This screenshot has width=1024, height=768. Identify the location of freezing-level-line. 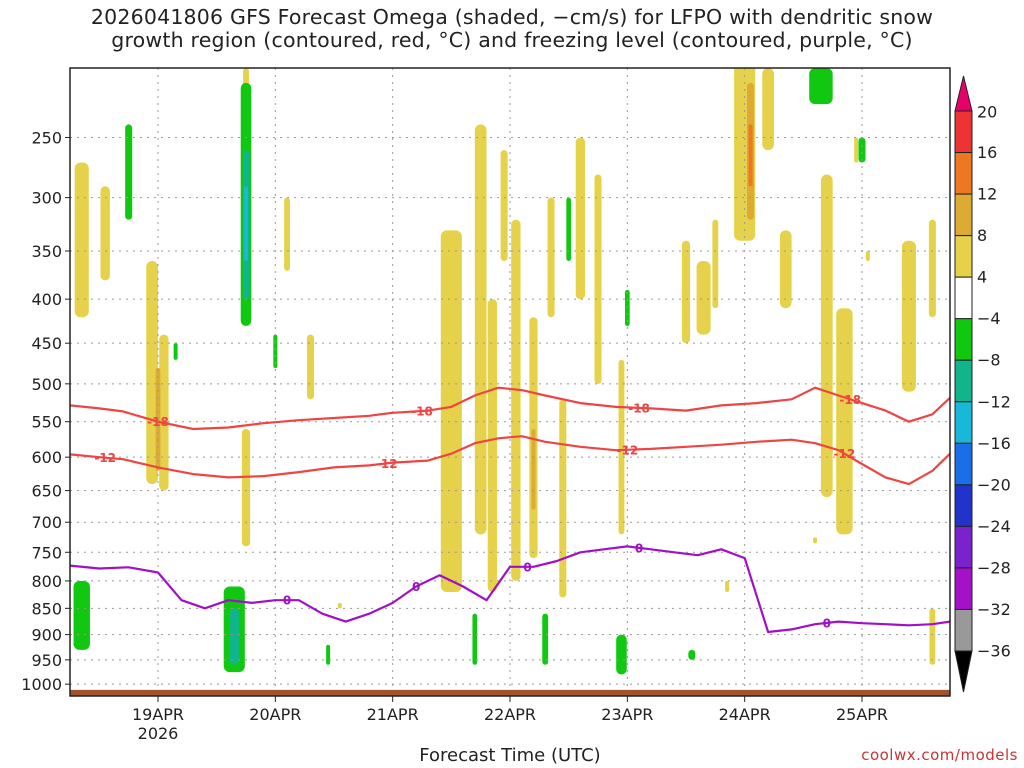
(510, 589).